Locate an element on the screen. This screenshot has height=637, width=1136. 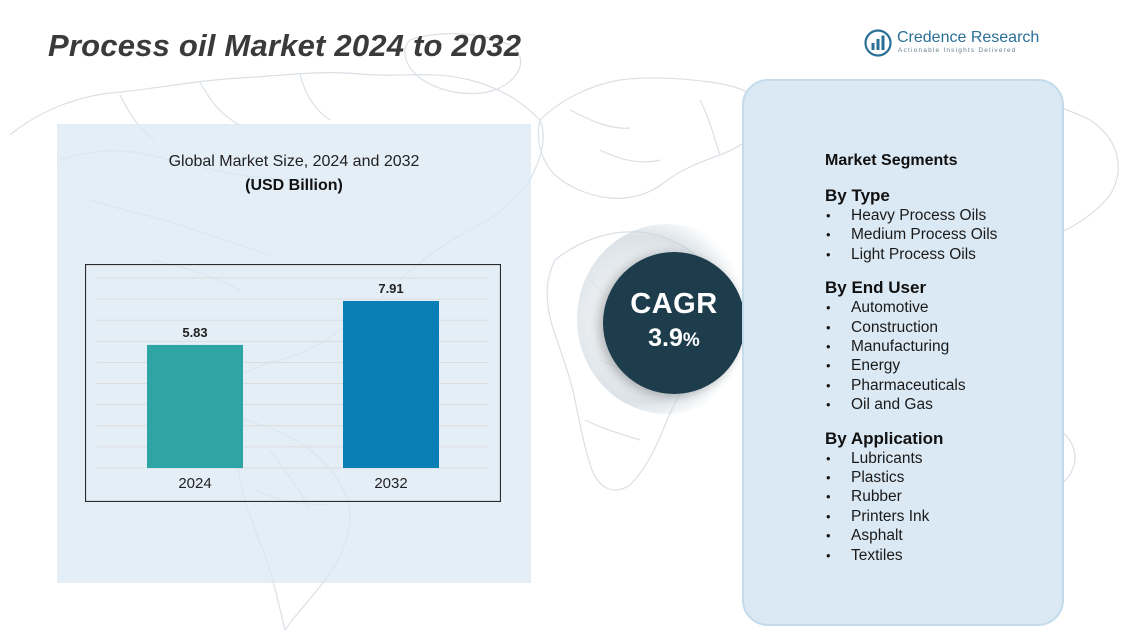
chart-frame is located at coordinates (293, 383).